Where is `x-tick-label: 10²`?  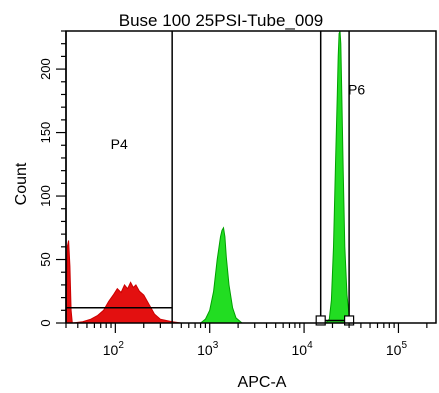 x-tick-label: 10² is located at coordinates (114, 349).